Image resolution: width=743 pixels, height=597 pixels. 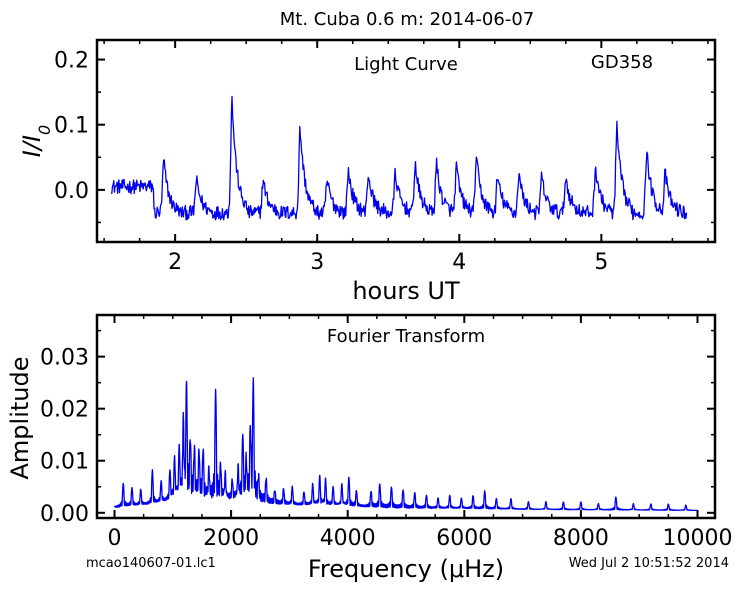 What do you see at coordinates (175, 262) in the screenshot?
I see `light-curve-xtick-label: 2` at bounding box center [175, 262].